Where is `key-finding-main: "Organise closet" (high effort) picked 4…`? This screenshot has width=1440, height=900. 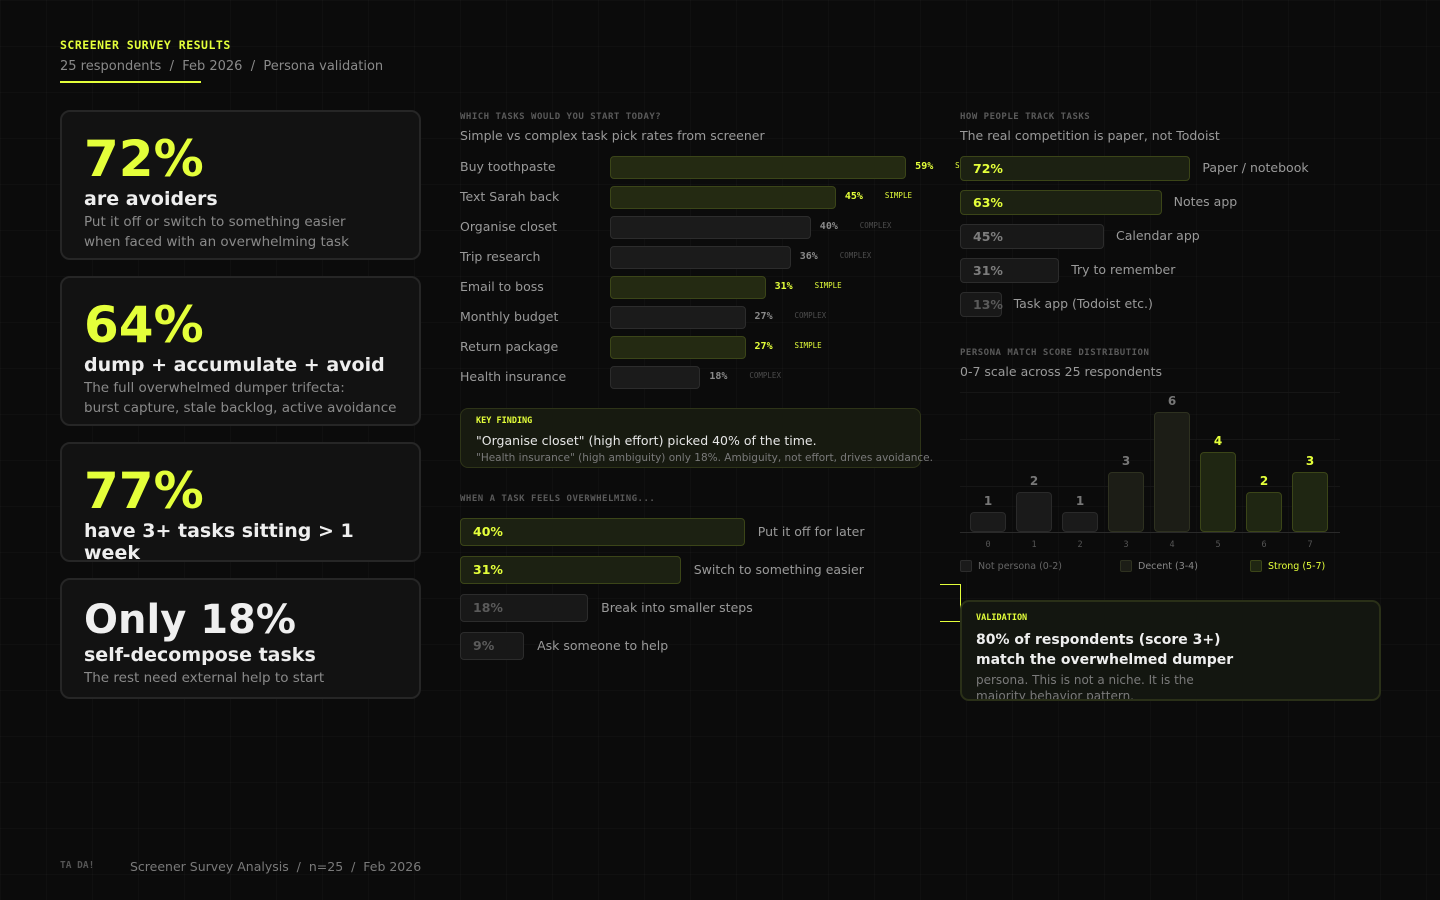 key-finding-main: "Organise closet" (high effort) picked 4… is located at coordinates (646, 440).